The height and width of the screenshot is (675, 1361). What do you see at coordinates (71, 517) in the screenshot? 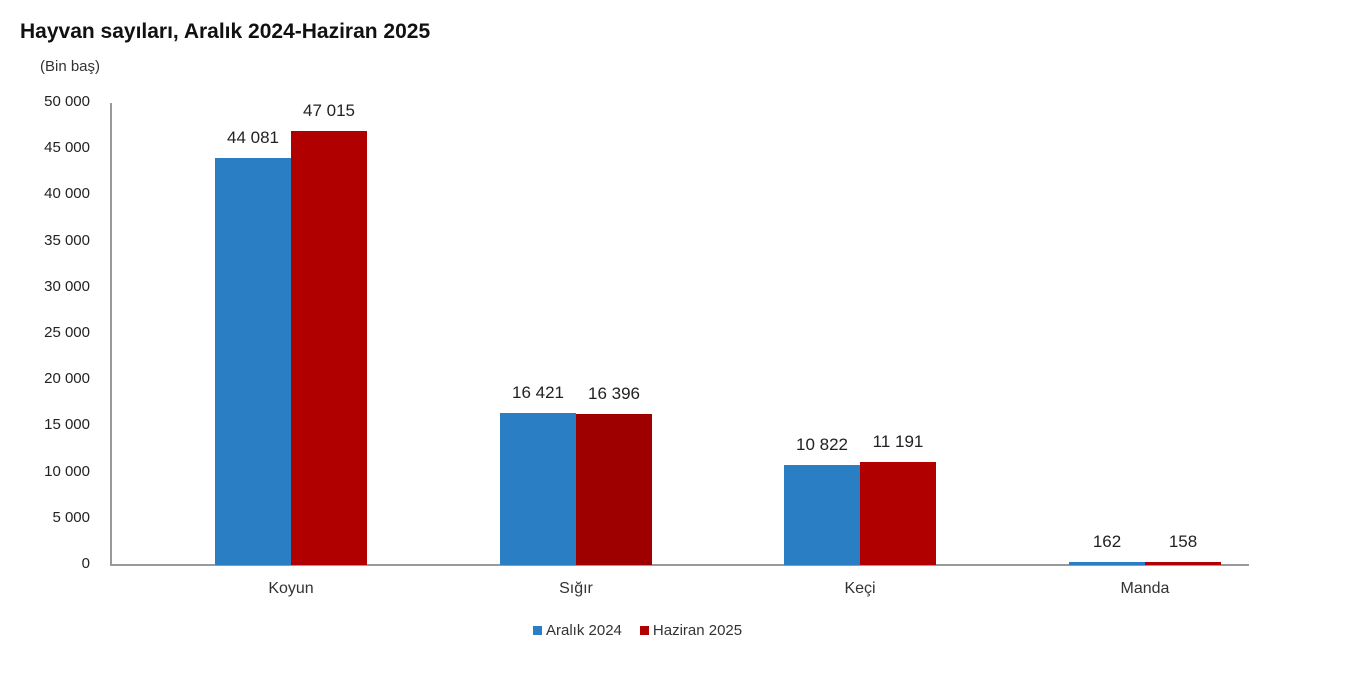
I see `y-tick-label: 5 000` at bounding box center [71, 517].